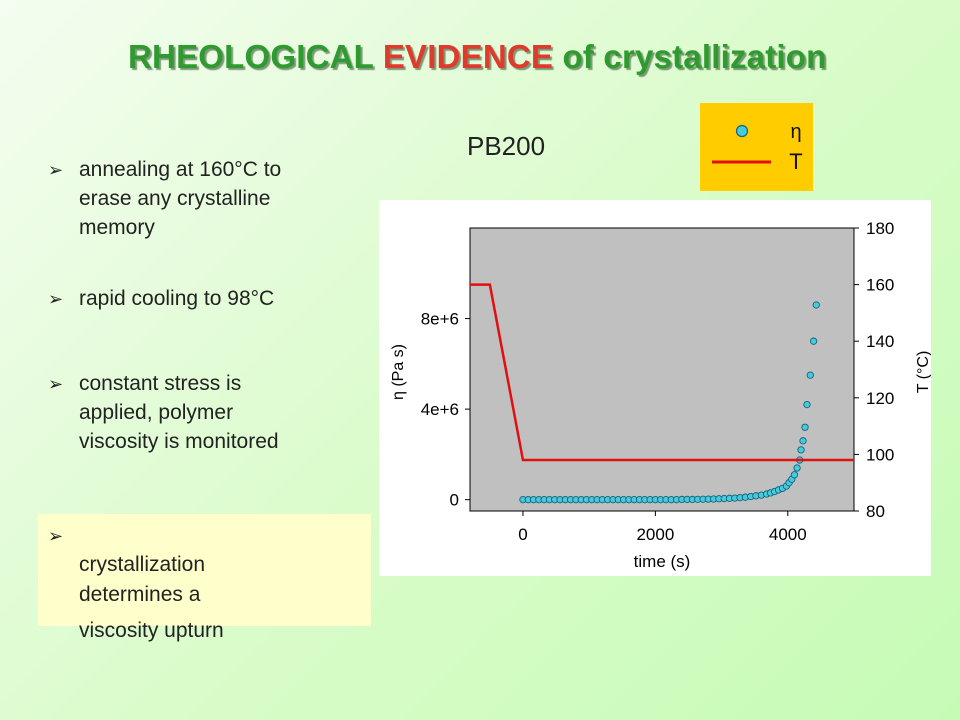  Describe the element at coordinates (875, 511) in the screenshot. I see `y2-tick-label: 80` at that location.